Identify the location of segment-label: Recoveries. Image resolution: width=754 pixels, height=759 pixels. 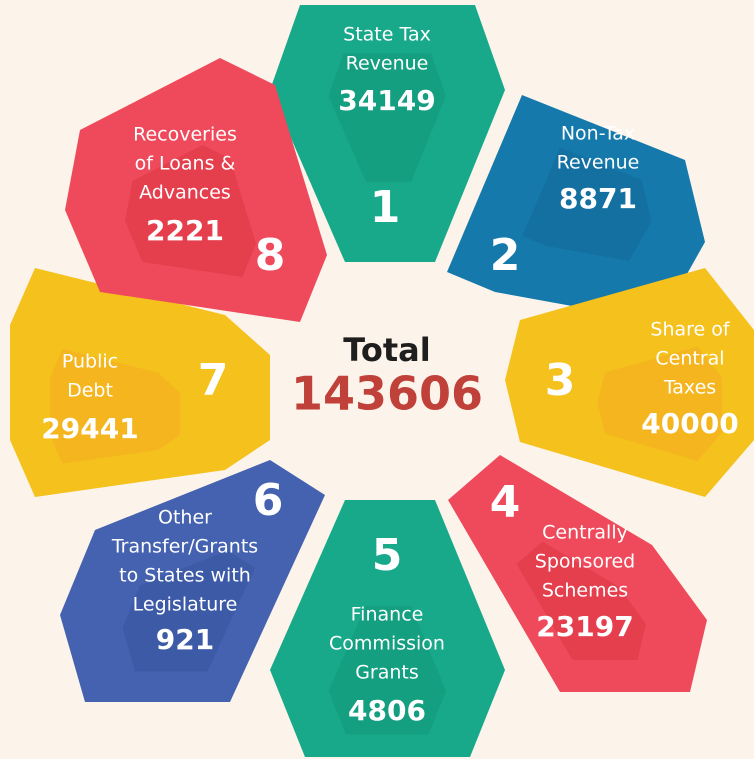
(185, 135).